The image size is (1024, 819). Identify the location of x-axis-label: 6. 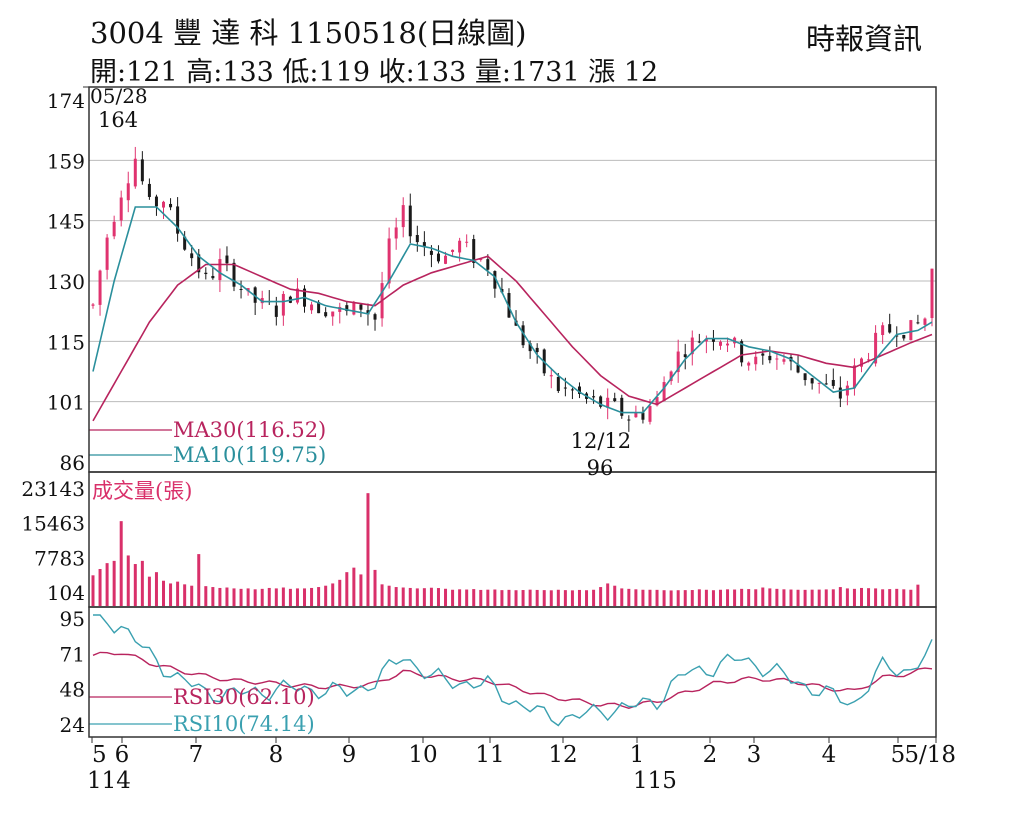
(122, 755).